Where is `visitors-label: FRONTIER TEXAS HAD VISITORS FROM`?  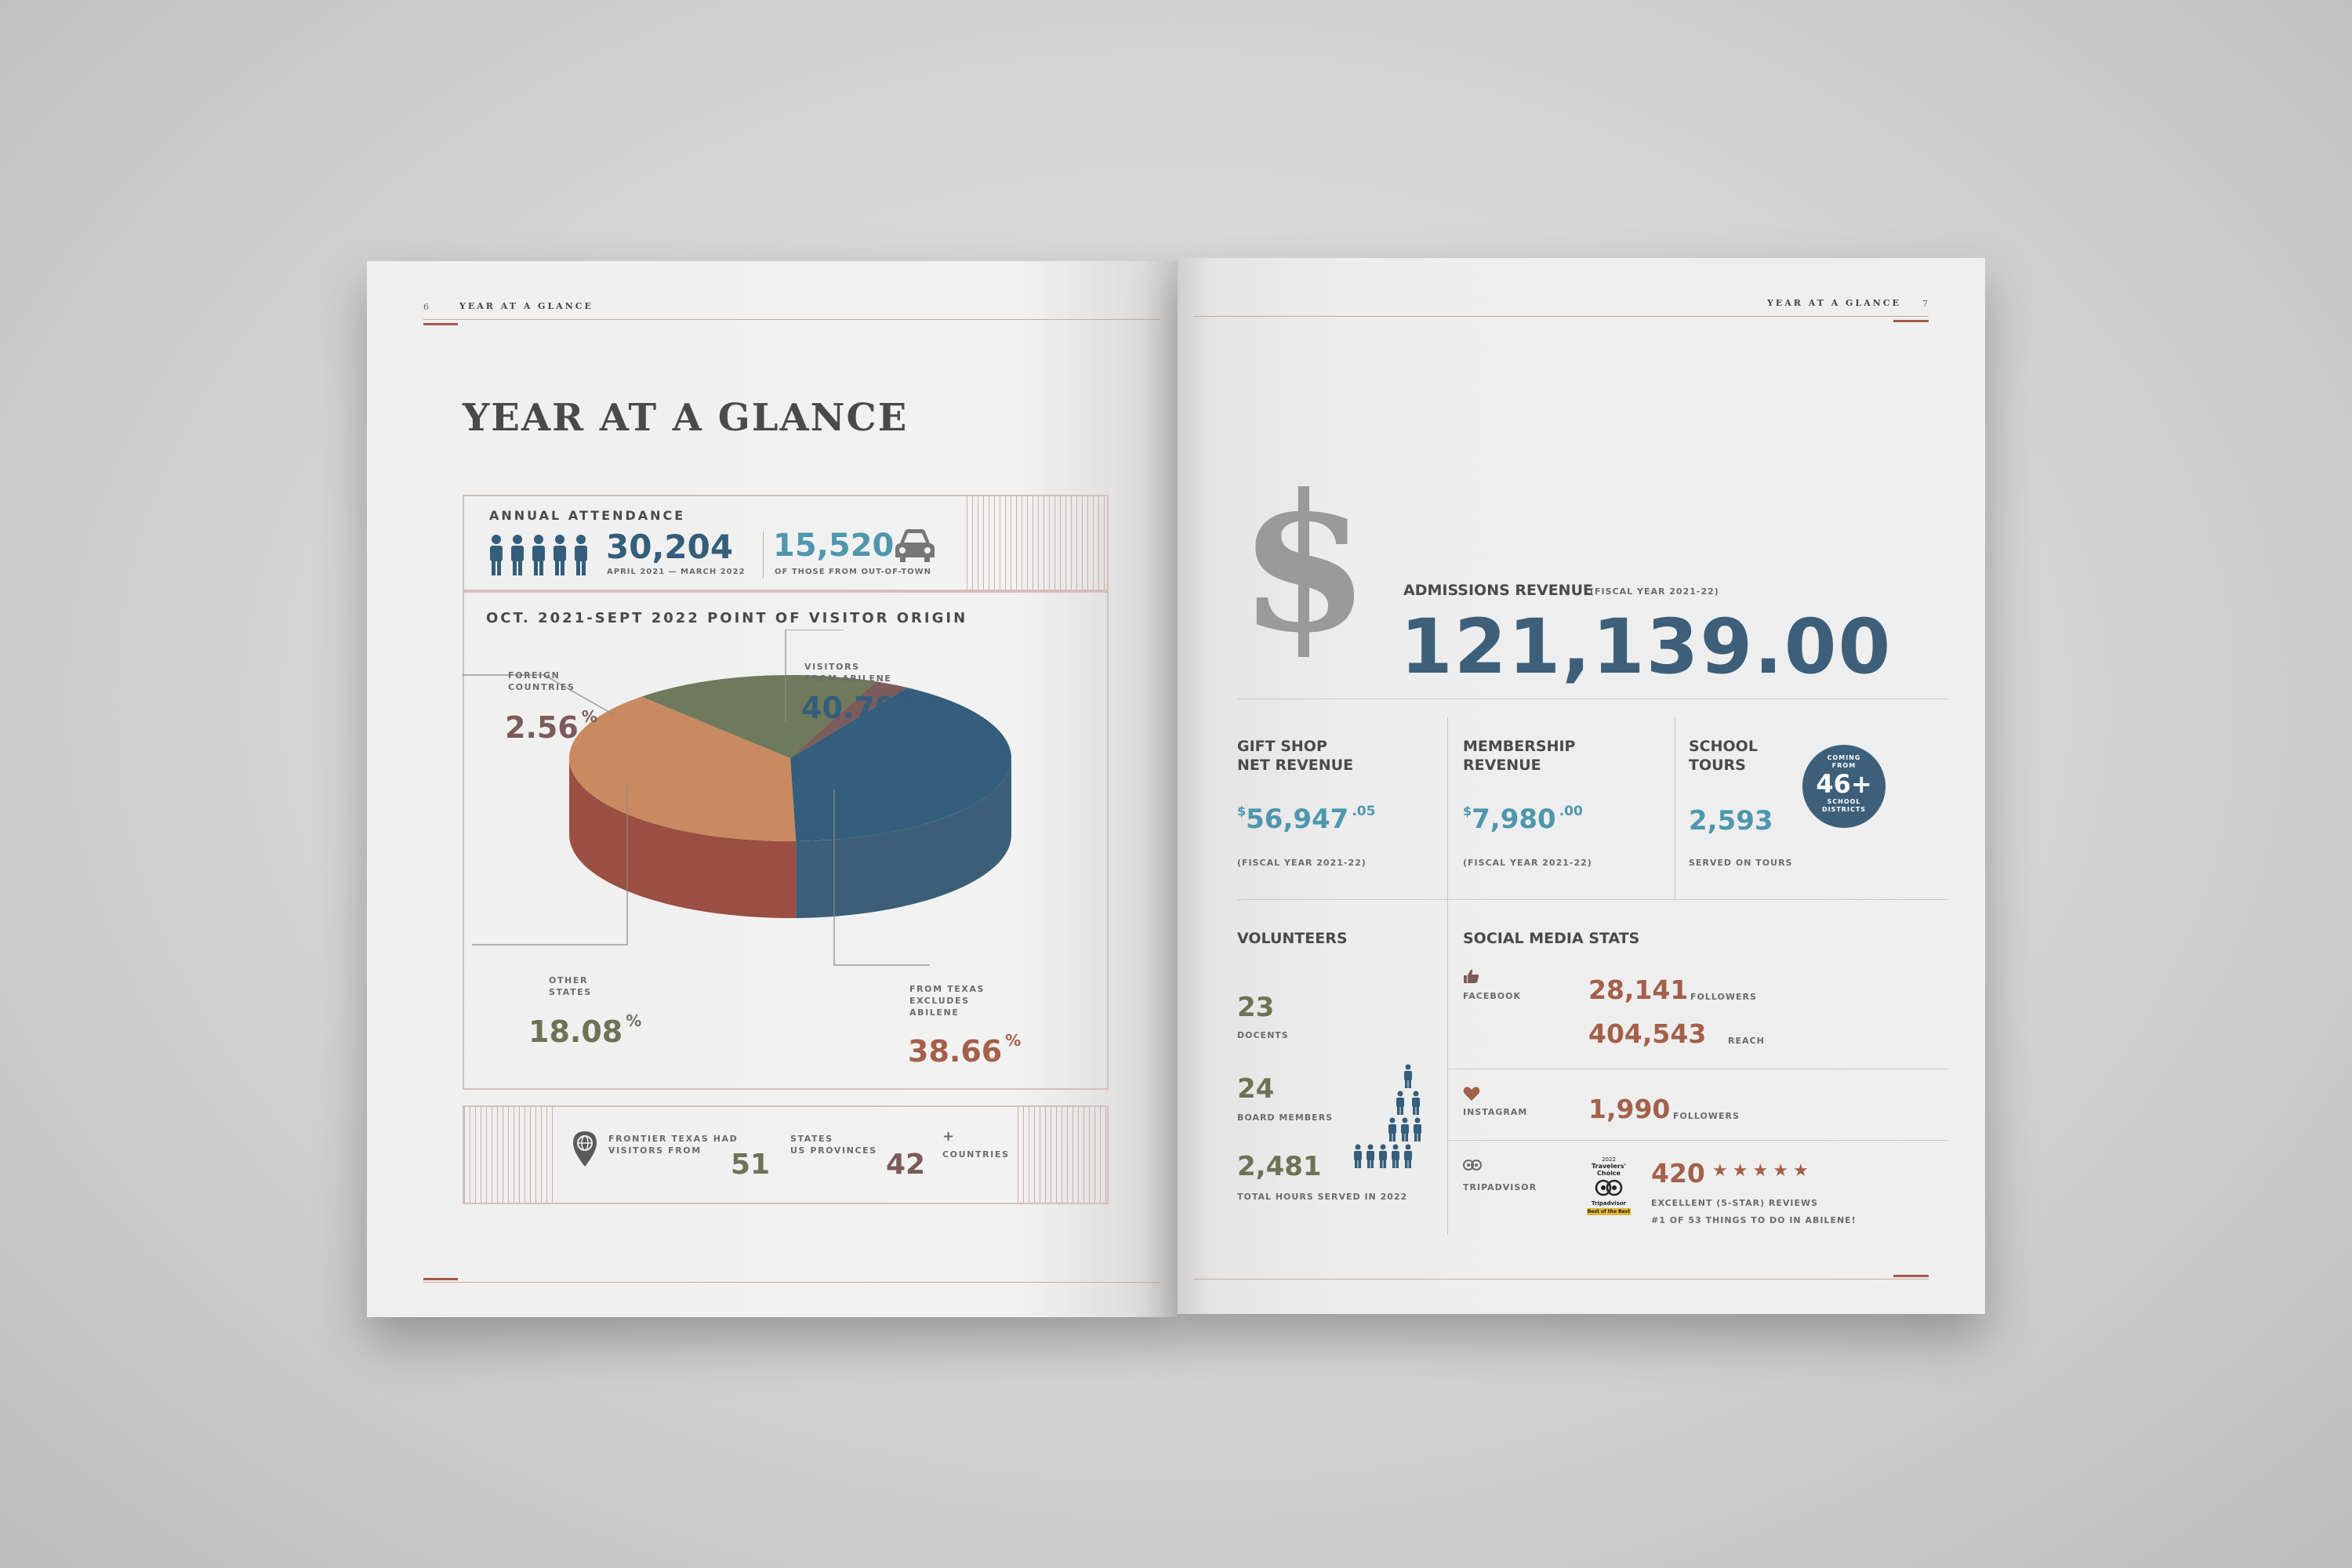
visitors-label: FRONTIER TEXAS HAD VISITORS FROM is located at coordinates (673, 1144).